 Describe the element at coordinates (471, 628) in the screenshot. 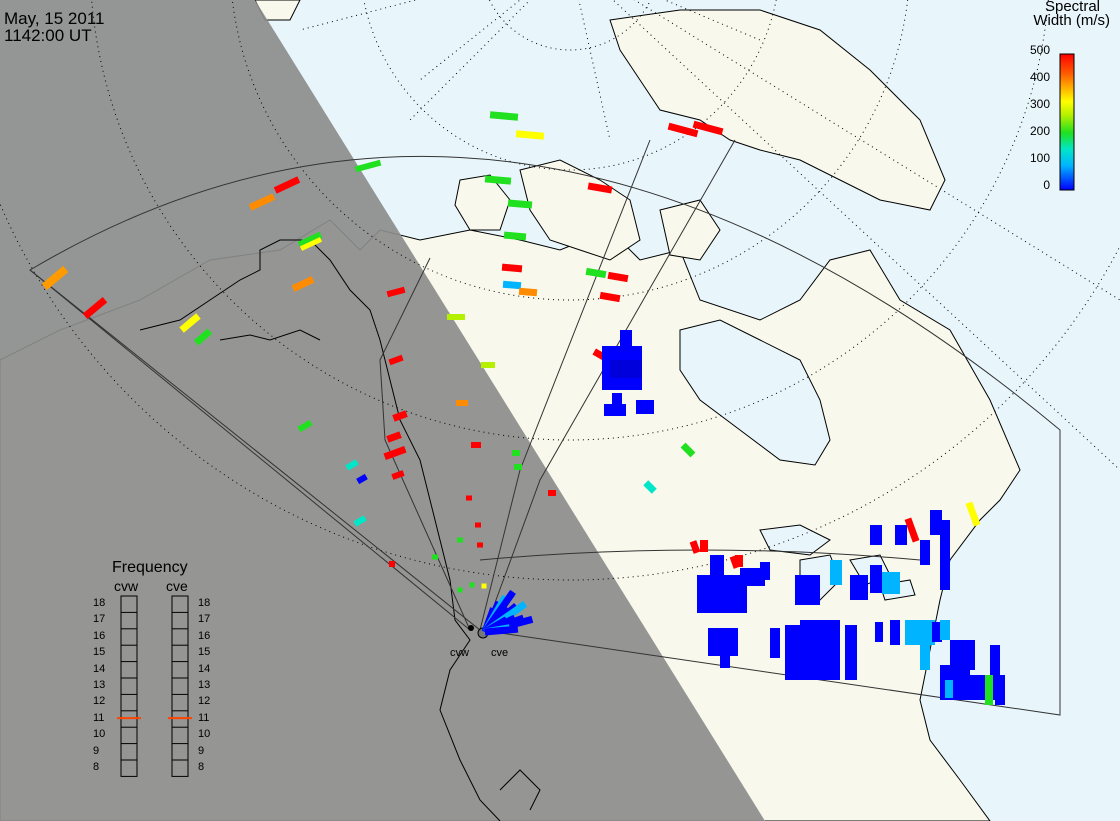

I see `site-cvw-marker` at that location.